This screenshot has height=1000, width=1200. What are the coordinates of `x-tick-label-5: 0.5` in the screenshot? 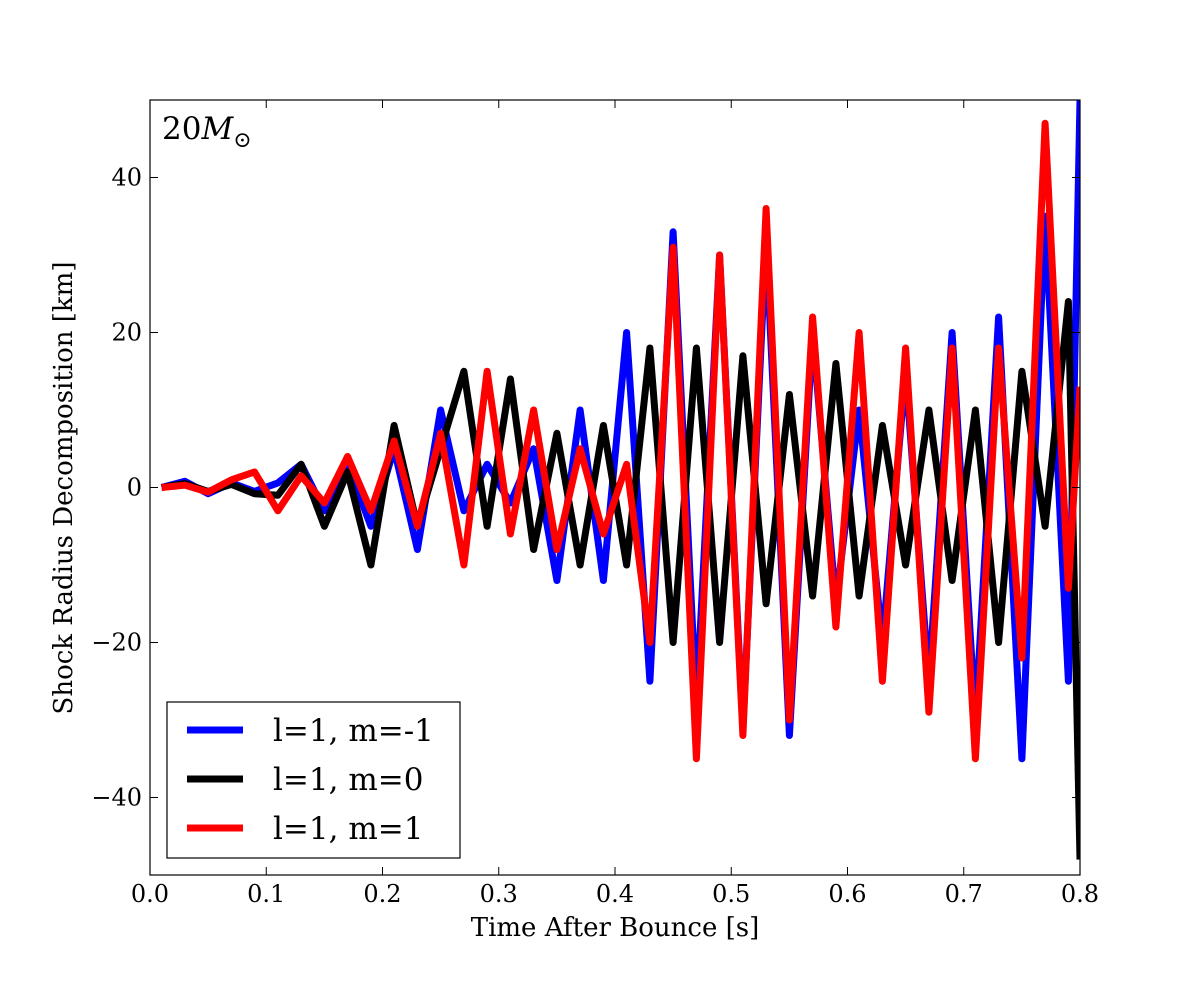 It's located at (731, 894).